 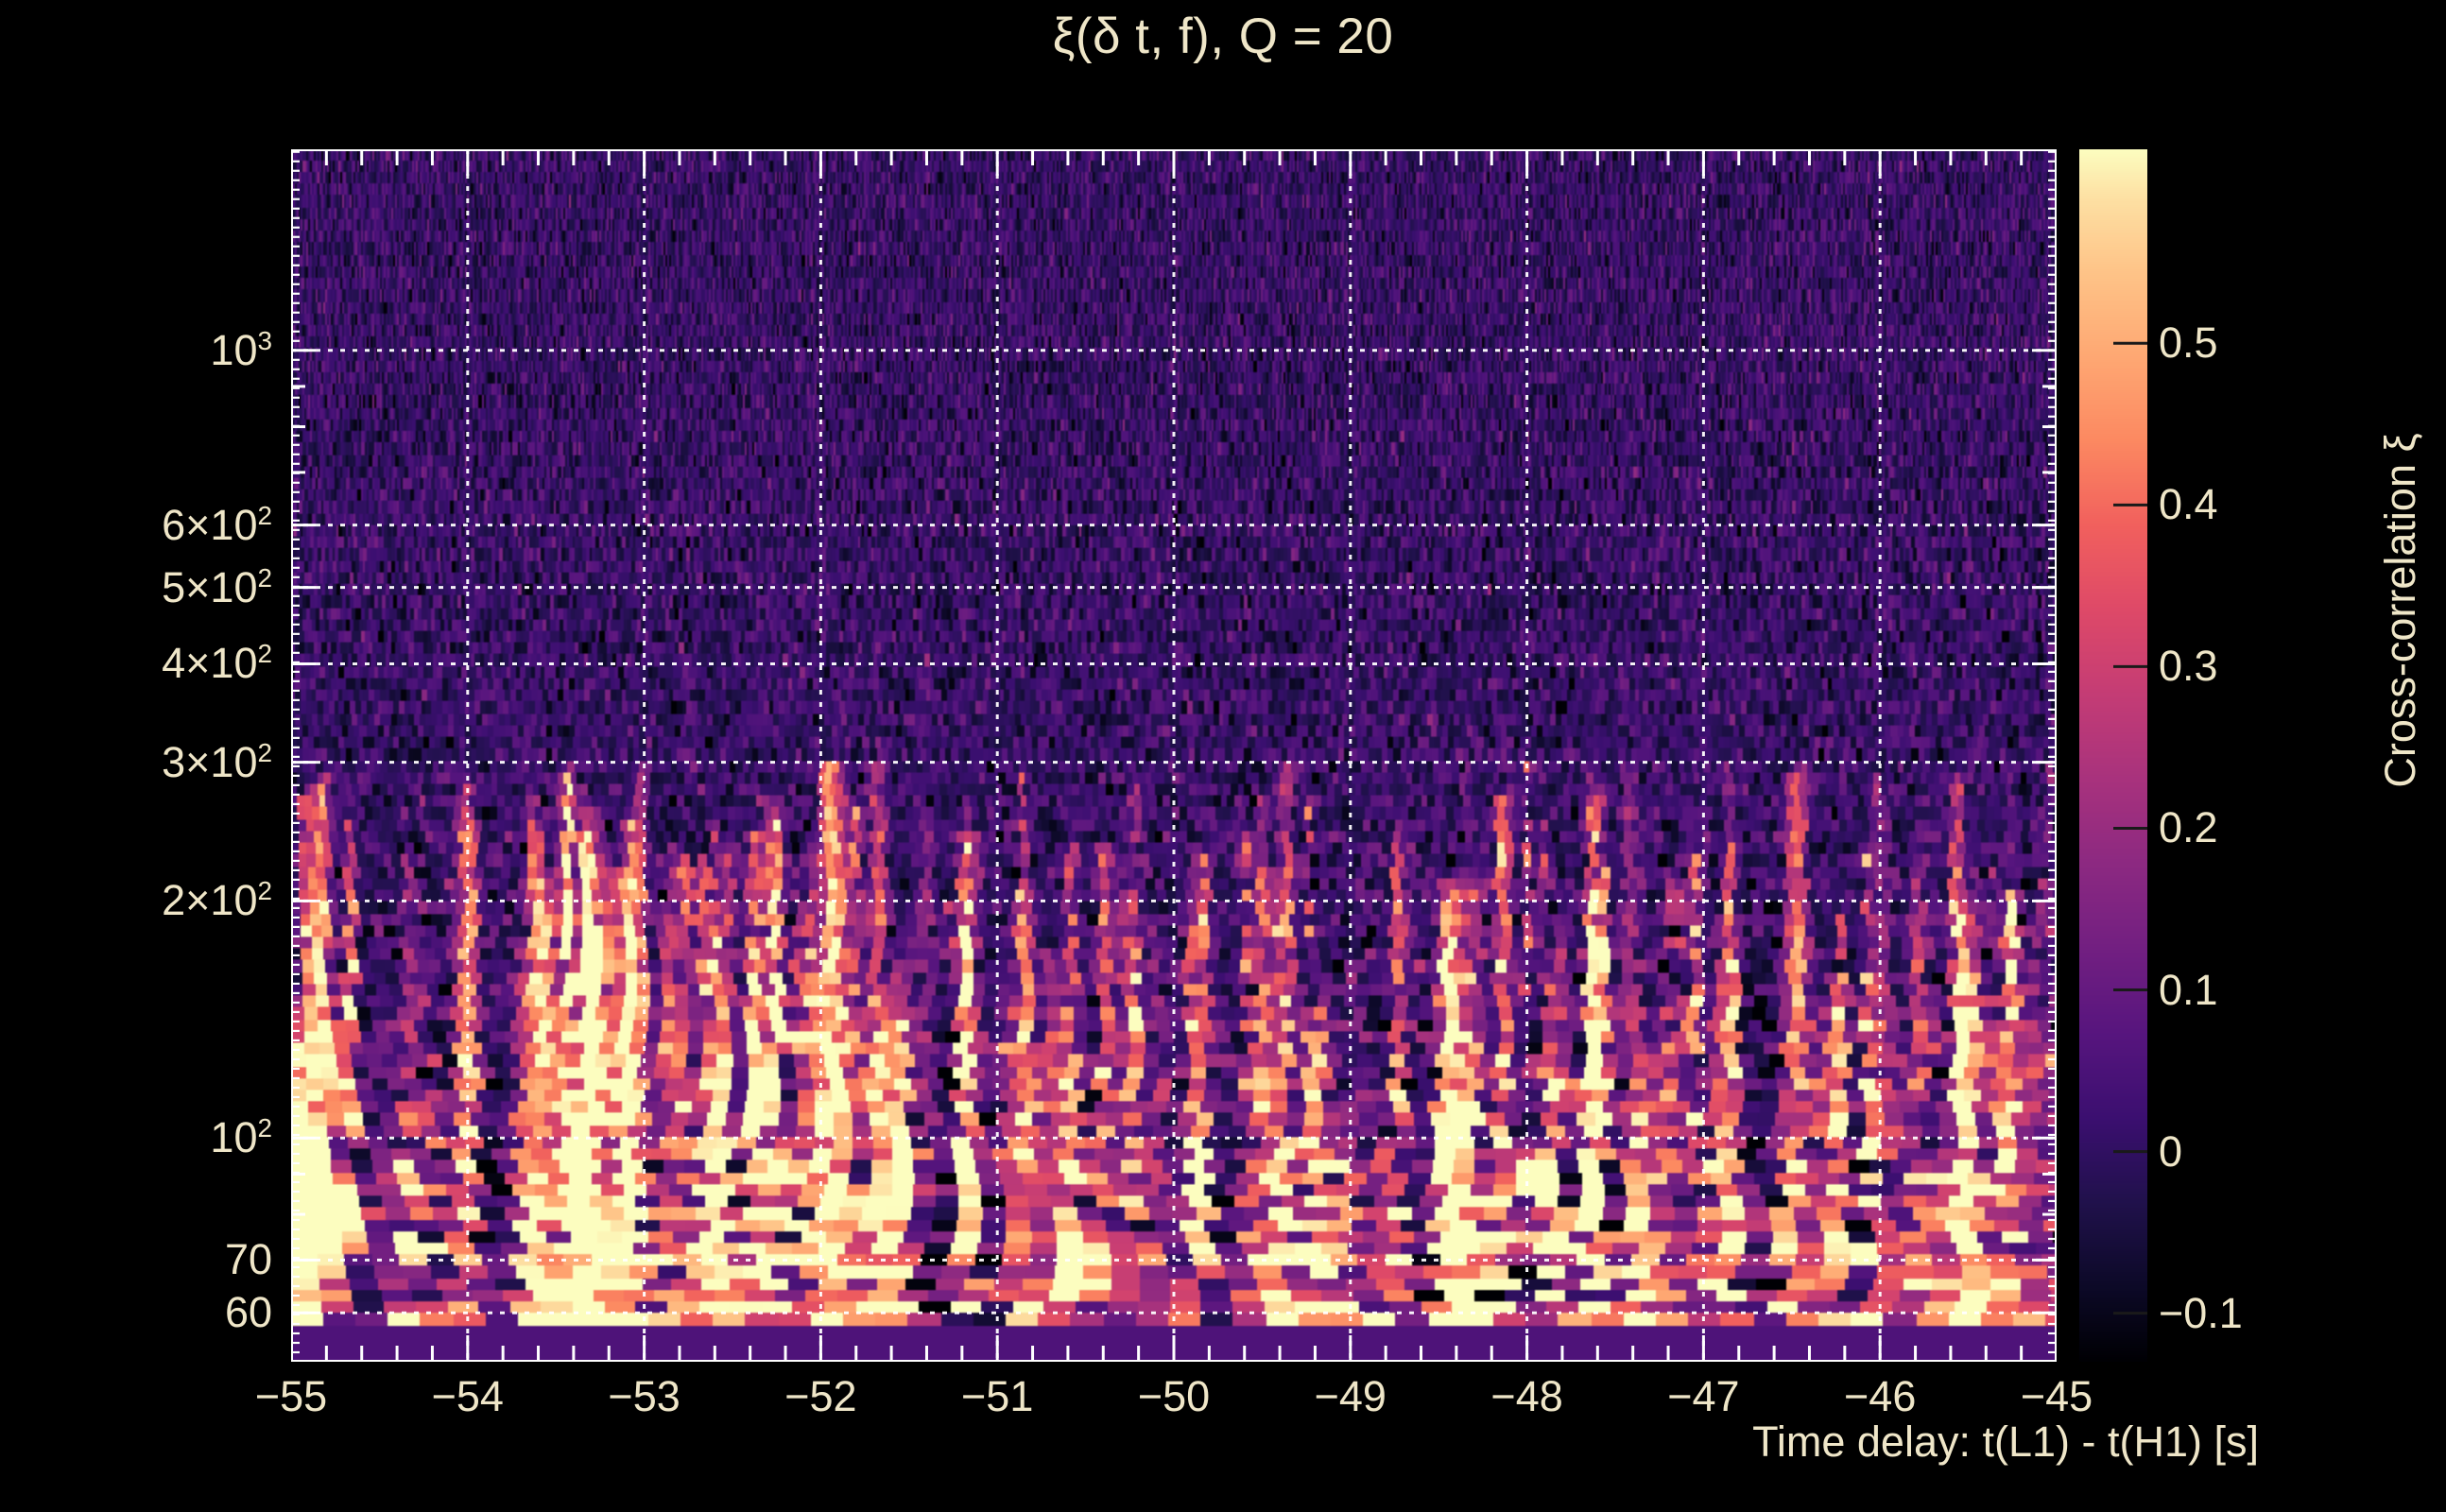 What do you see at coordinates (217, 586) in the screenshot?
I see `y-tick-label: 5×102` at bounding box center [217, 586].